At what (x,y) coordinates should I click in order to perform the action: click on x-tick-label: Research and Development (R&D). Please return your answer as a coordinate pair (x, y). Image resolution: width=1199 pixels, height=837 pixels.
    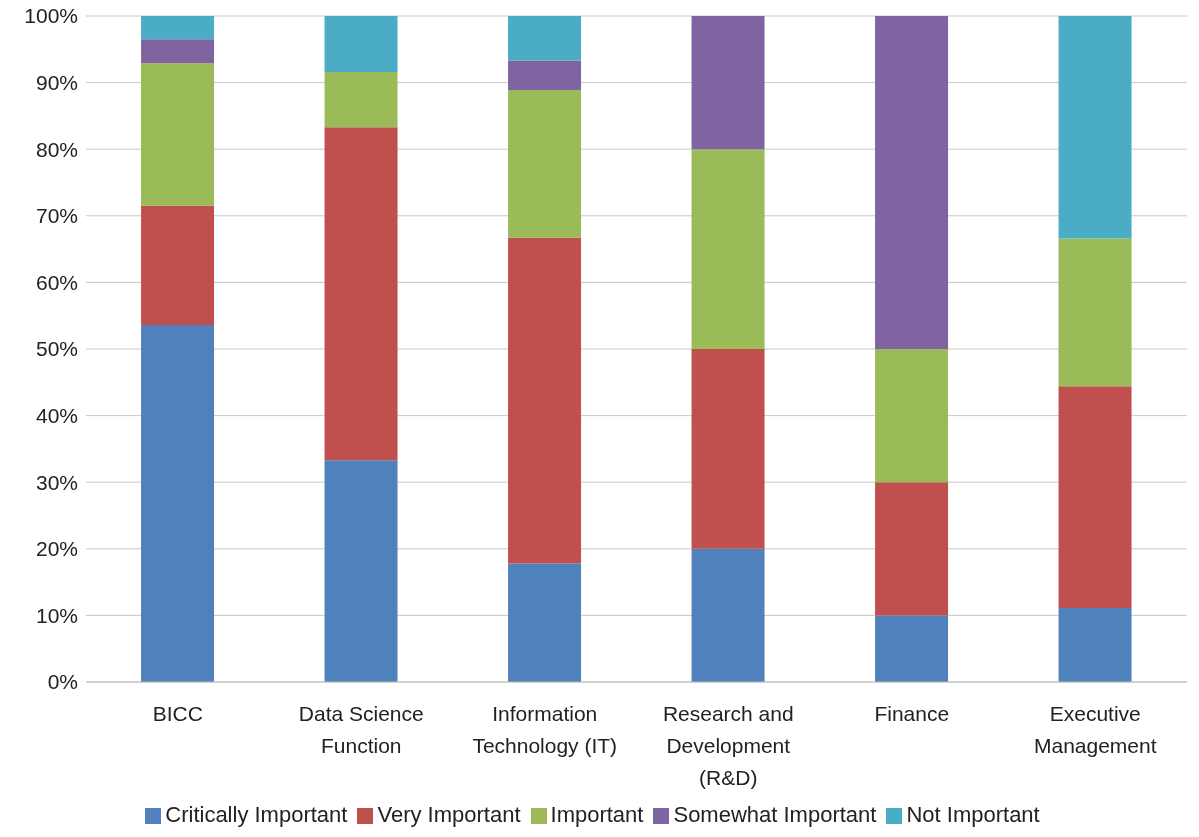
    Looking at the image, I should click on (728, 745).